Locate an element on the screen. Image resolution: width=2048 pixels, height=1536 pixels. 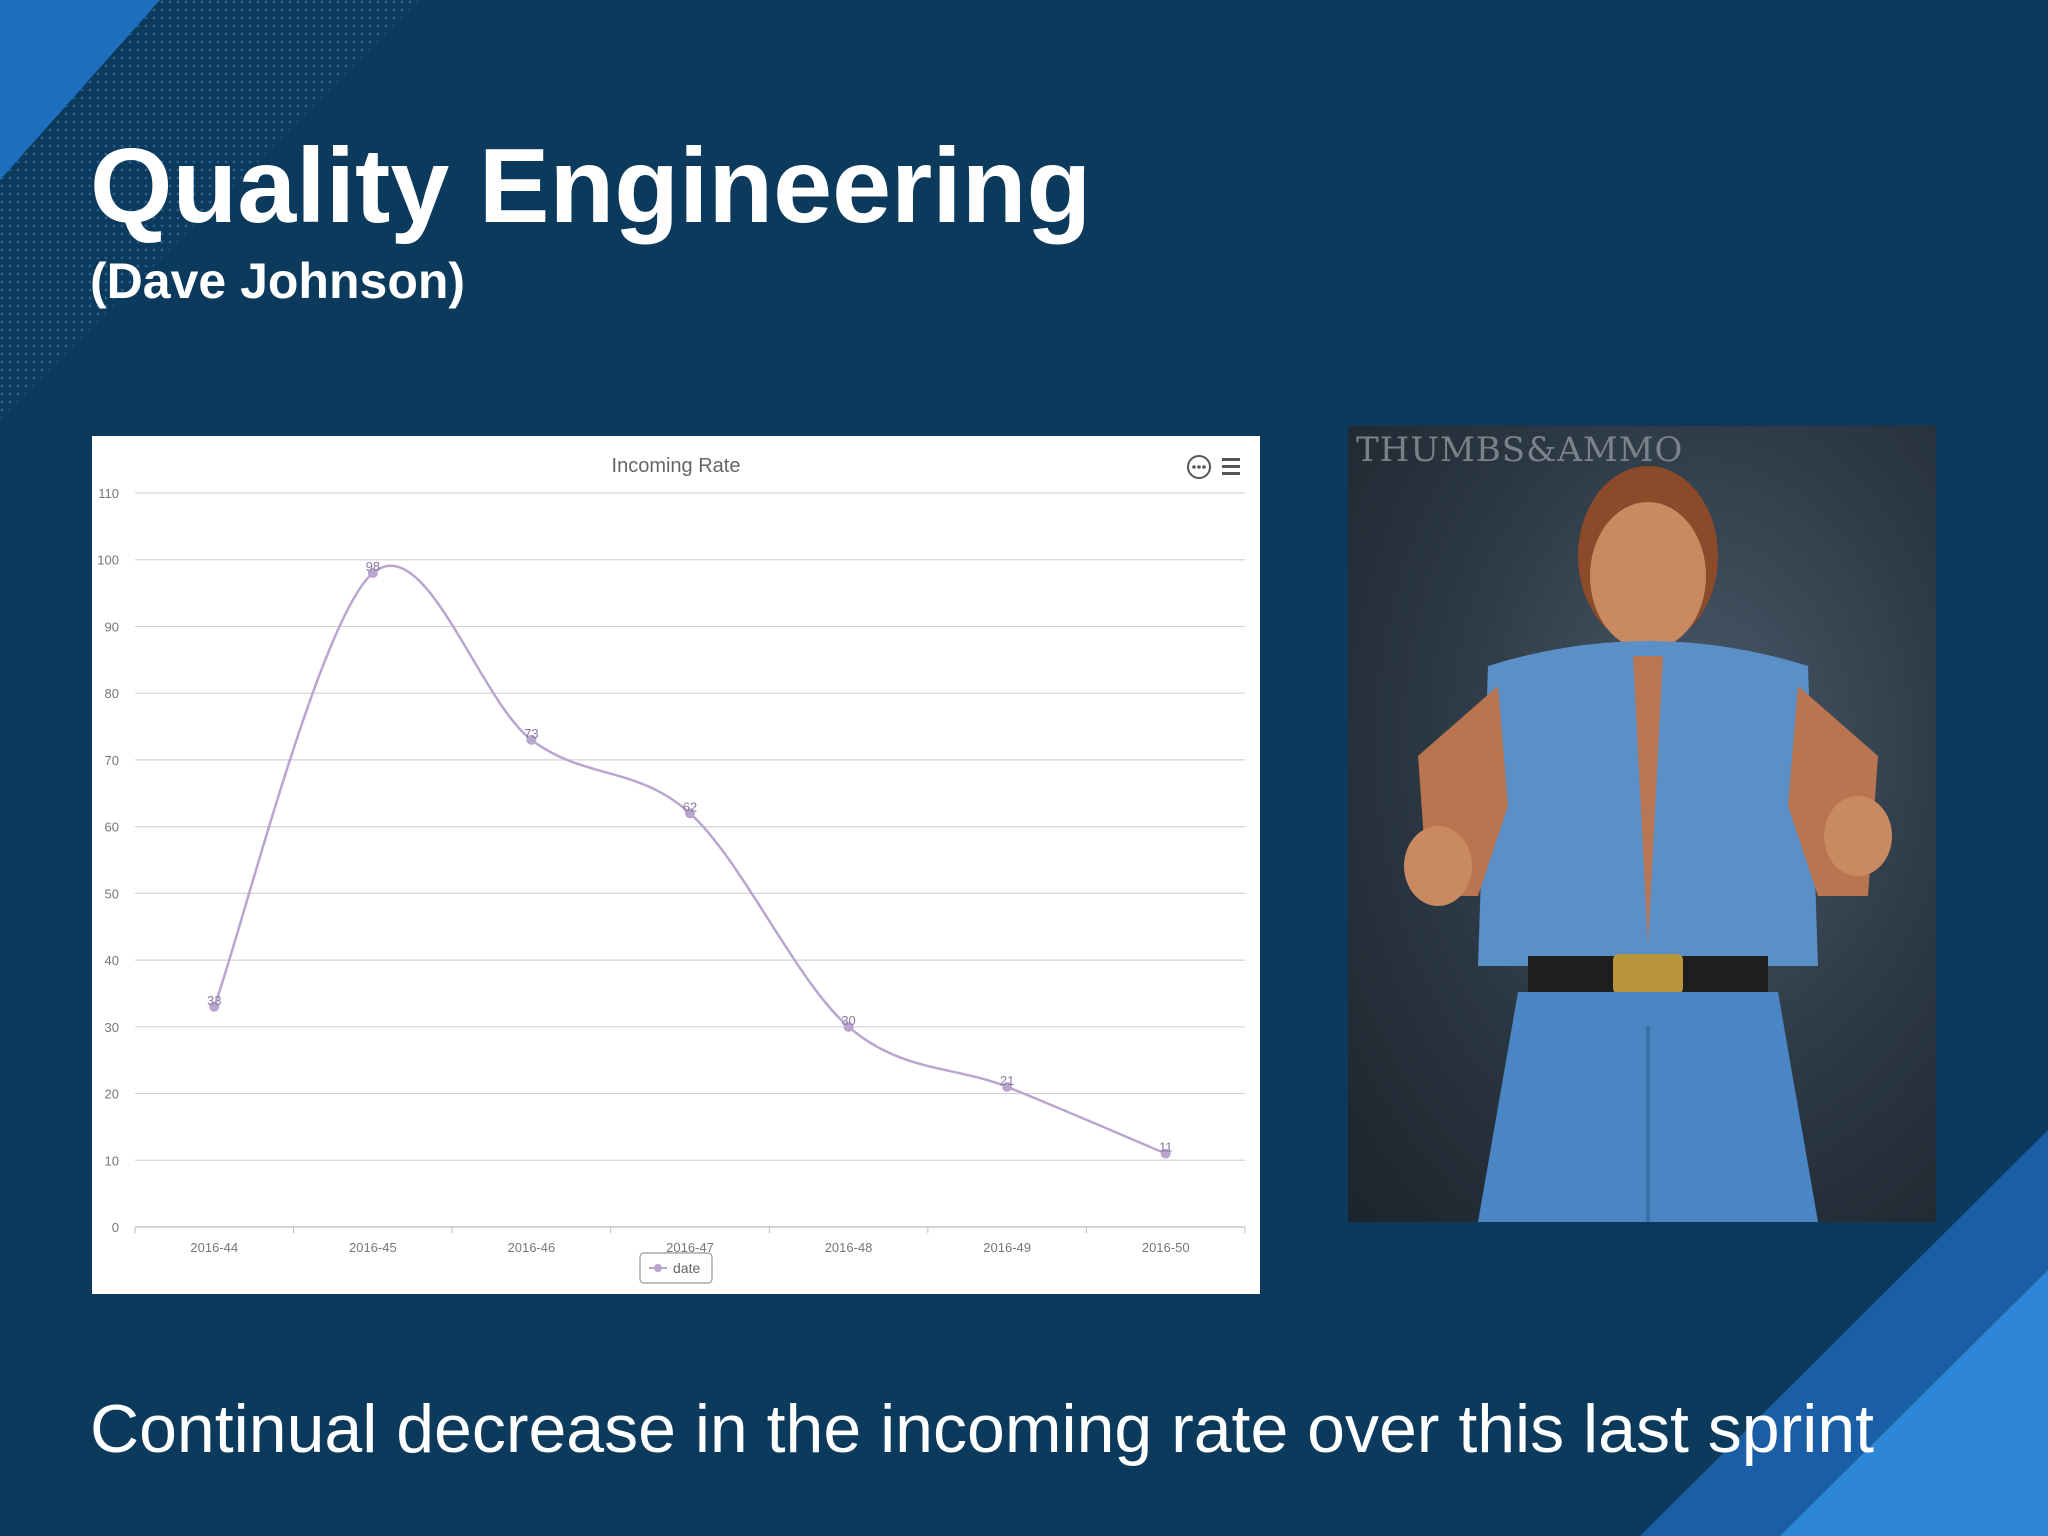
y-tick-label: 90 is located at coordinates (112, 626).